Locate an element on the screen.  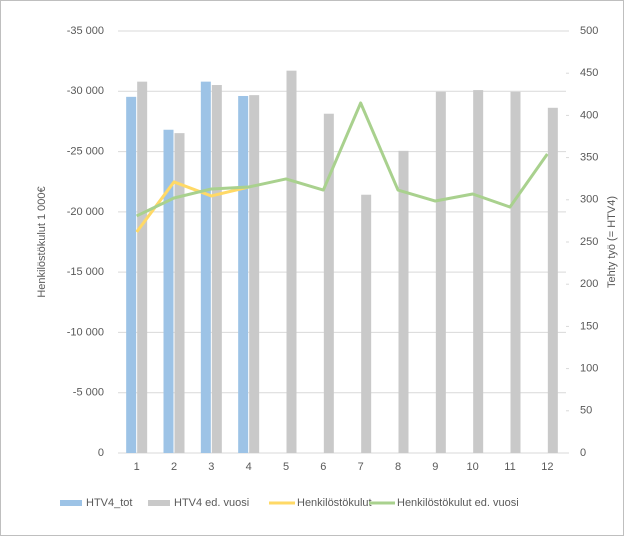
y2-tick-label: 0 is located at coordinates (583, 453).